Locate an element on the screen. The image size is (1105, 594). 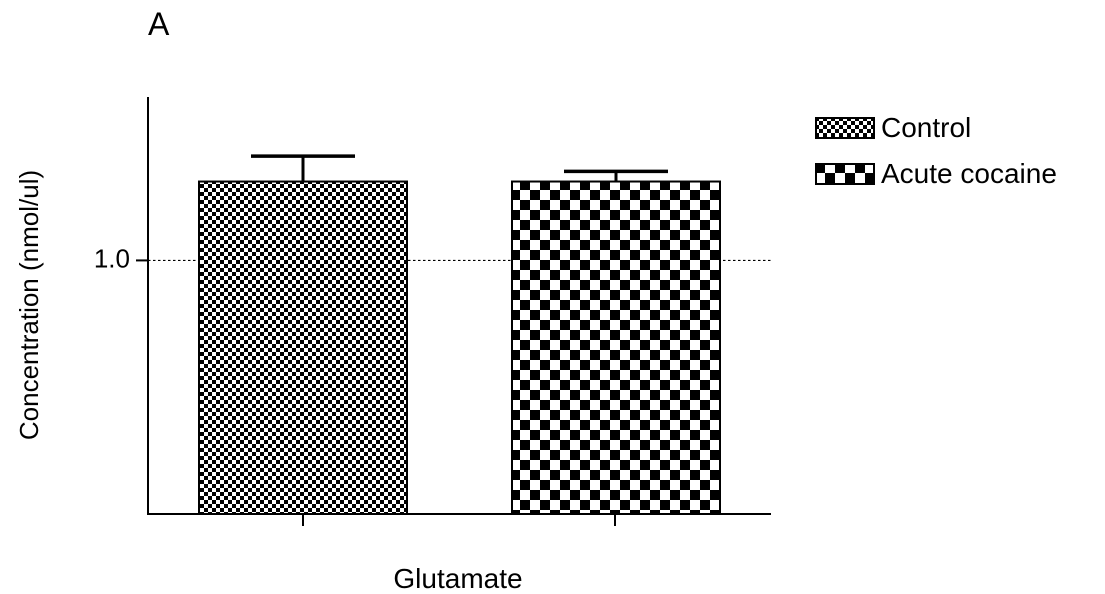
bar-control is located at coordinates (303, 347).